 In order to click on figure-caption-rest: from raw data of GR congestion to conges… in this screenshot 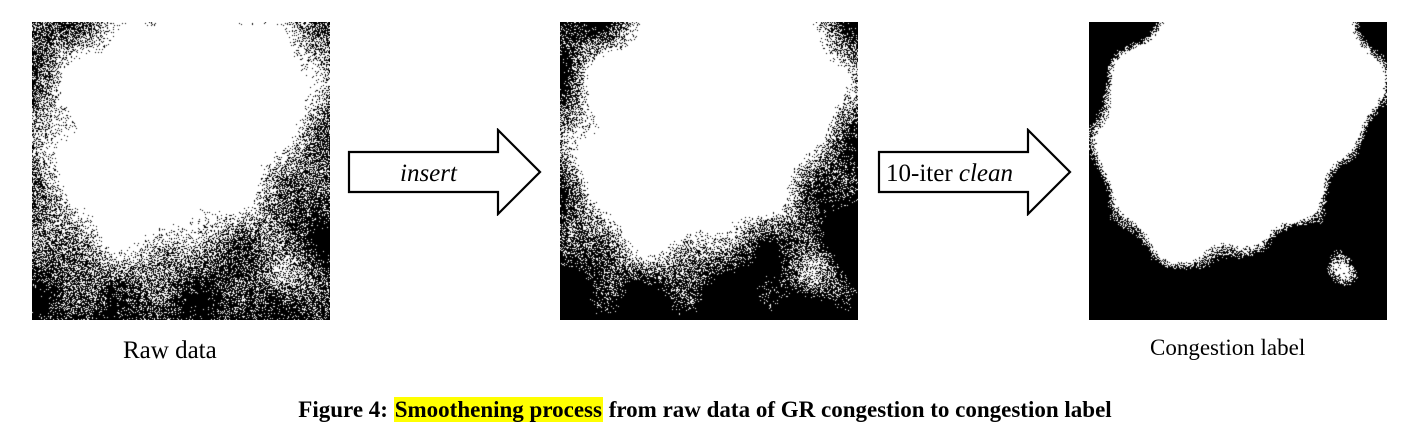, I will do `click(860, 409)`.